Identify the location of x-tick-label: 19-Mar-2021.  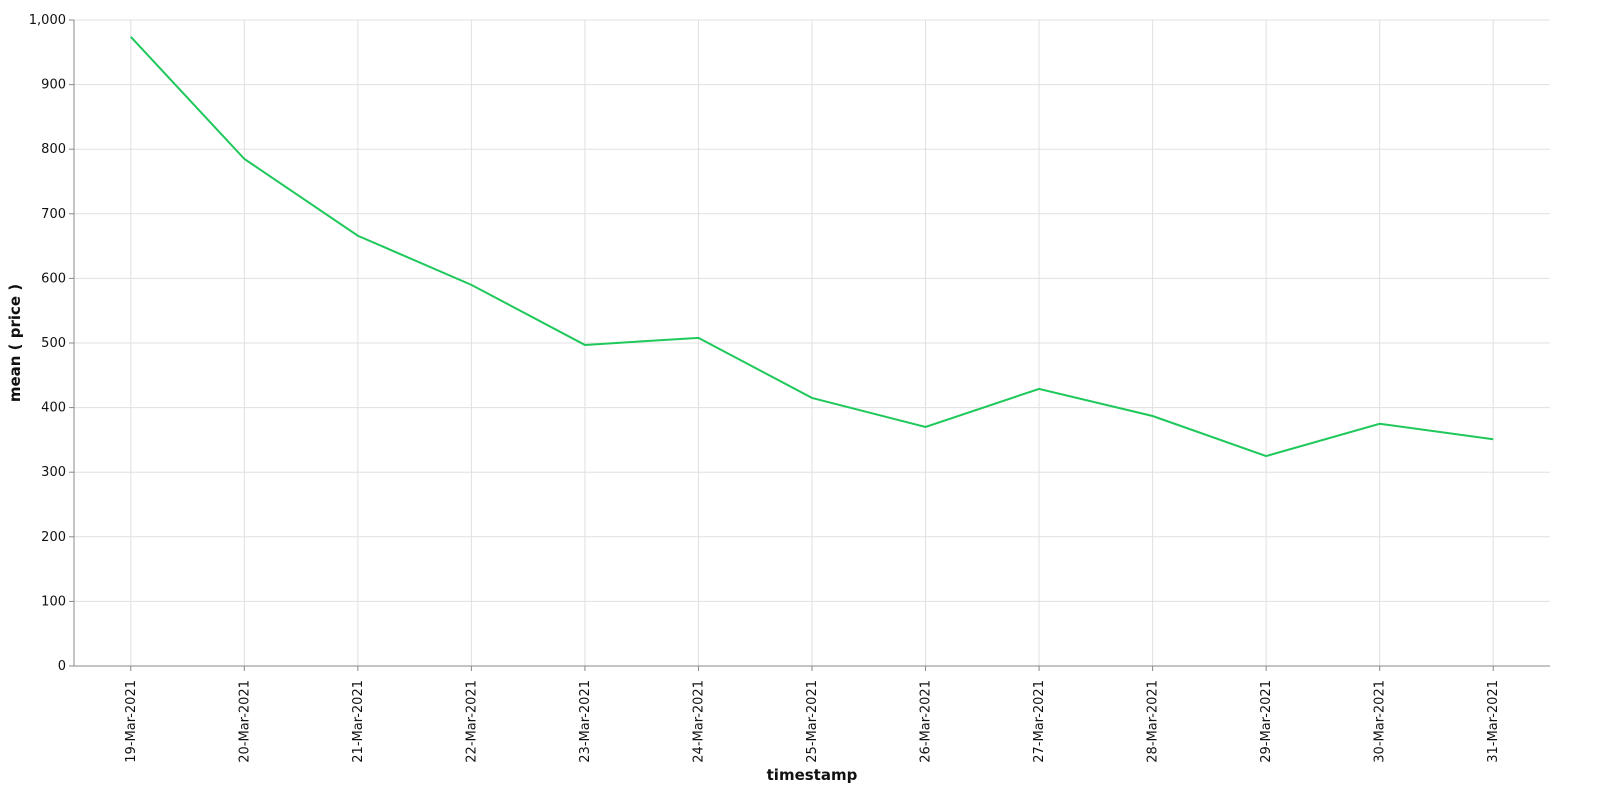
(131, 721).